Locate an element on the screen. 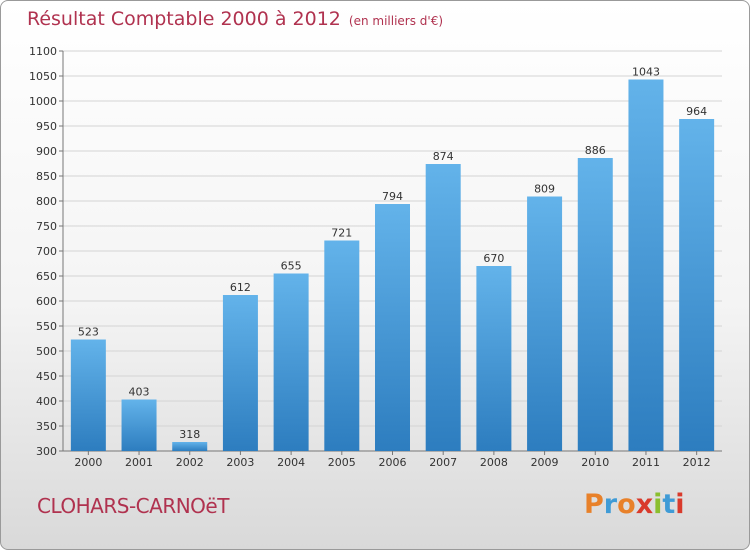  bar-2003 is located at coordinates (240, 373).